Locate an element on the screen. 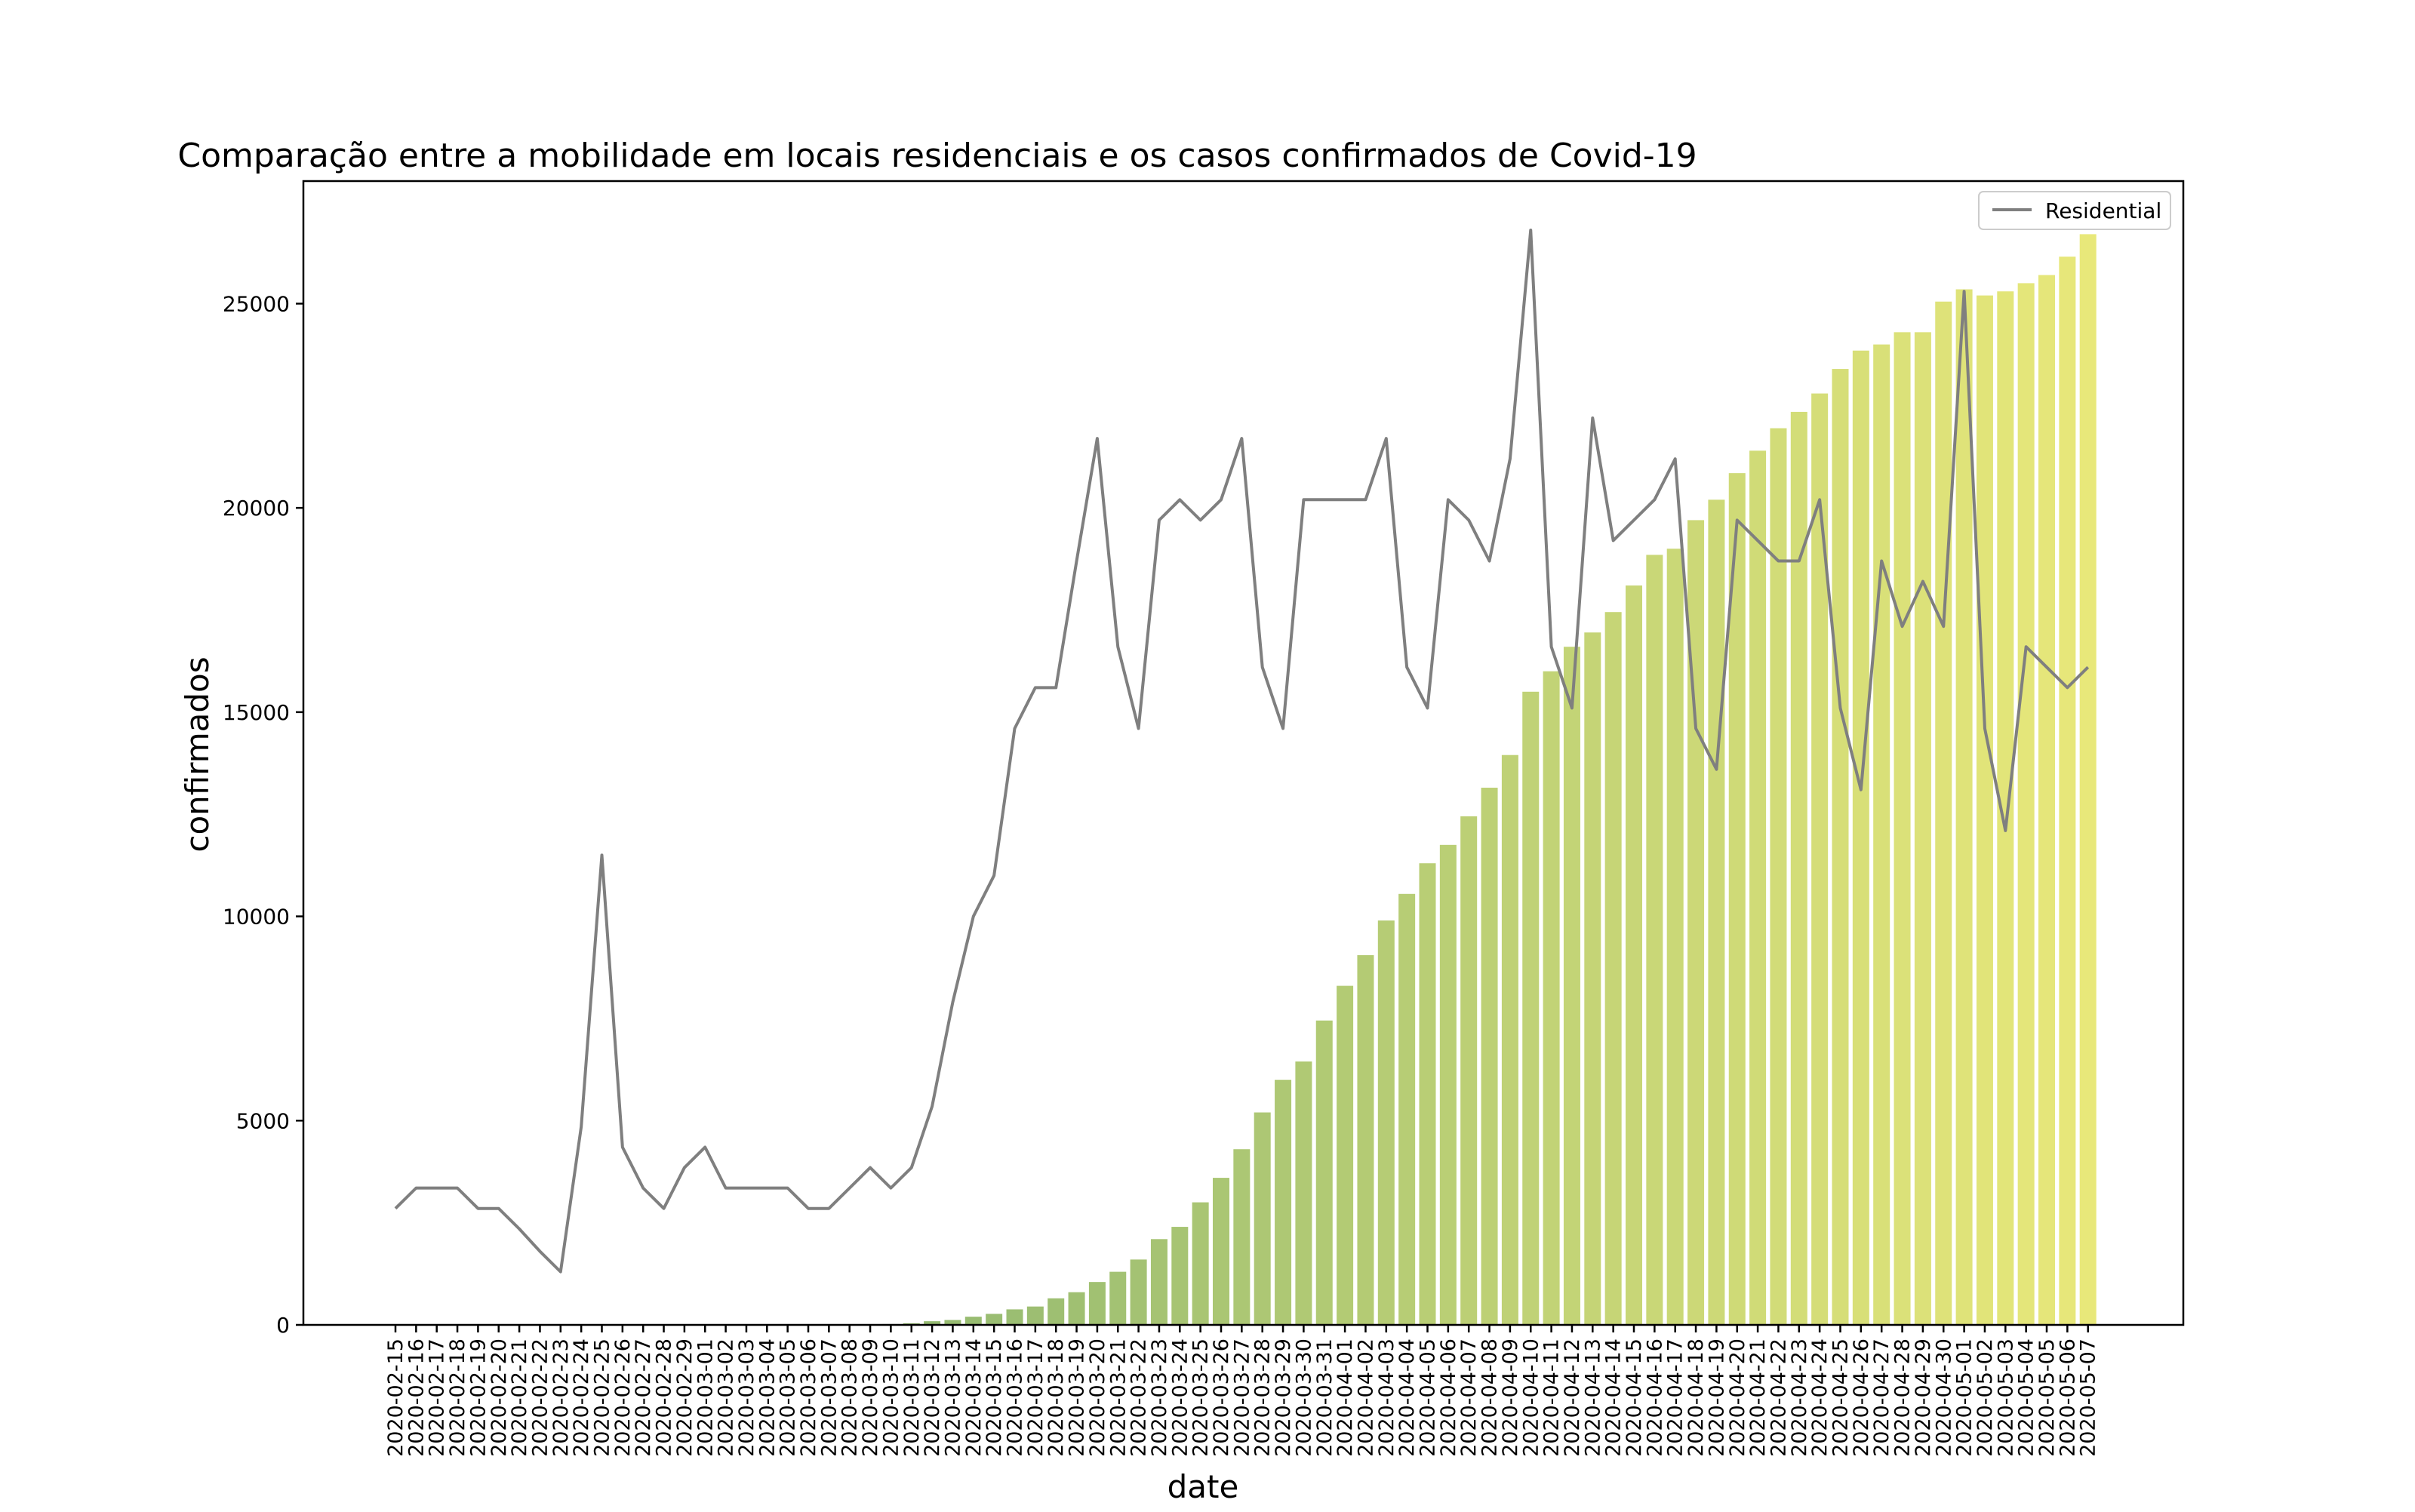  x-tick-label: 2020-04-25 is located at coordinates (1841, 1397).